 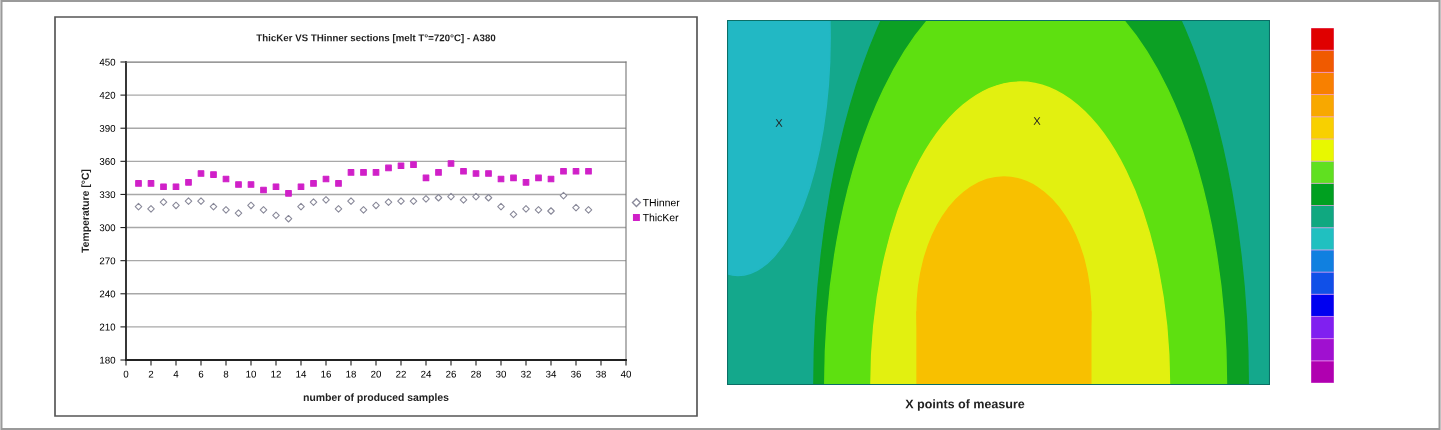 What do you see at coordinates (151, 374) in the screenshot?
I see `x-tick-label: 2` at bounding box center [151, 374].